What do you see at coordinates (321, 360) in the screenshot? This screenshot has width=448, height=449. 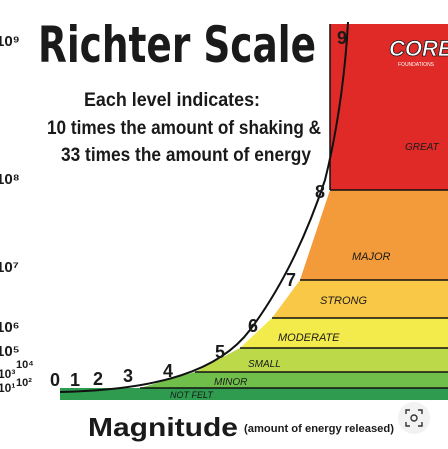 I see `band-small` at bounding box center [321, 360].